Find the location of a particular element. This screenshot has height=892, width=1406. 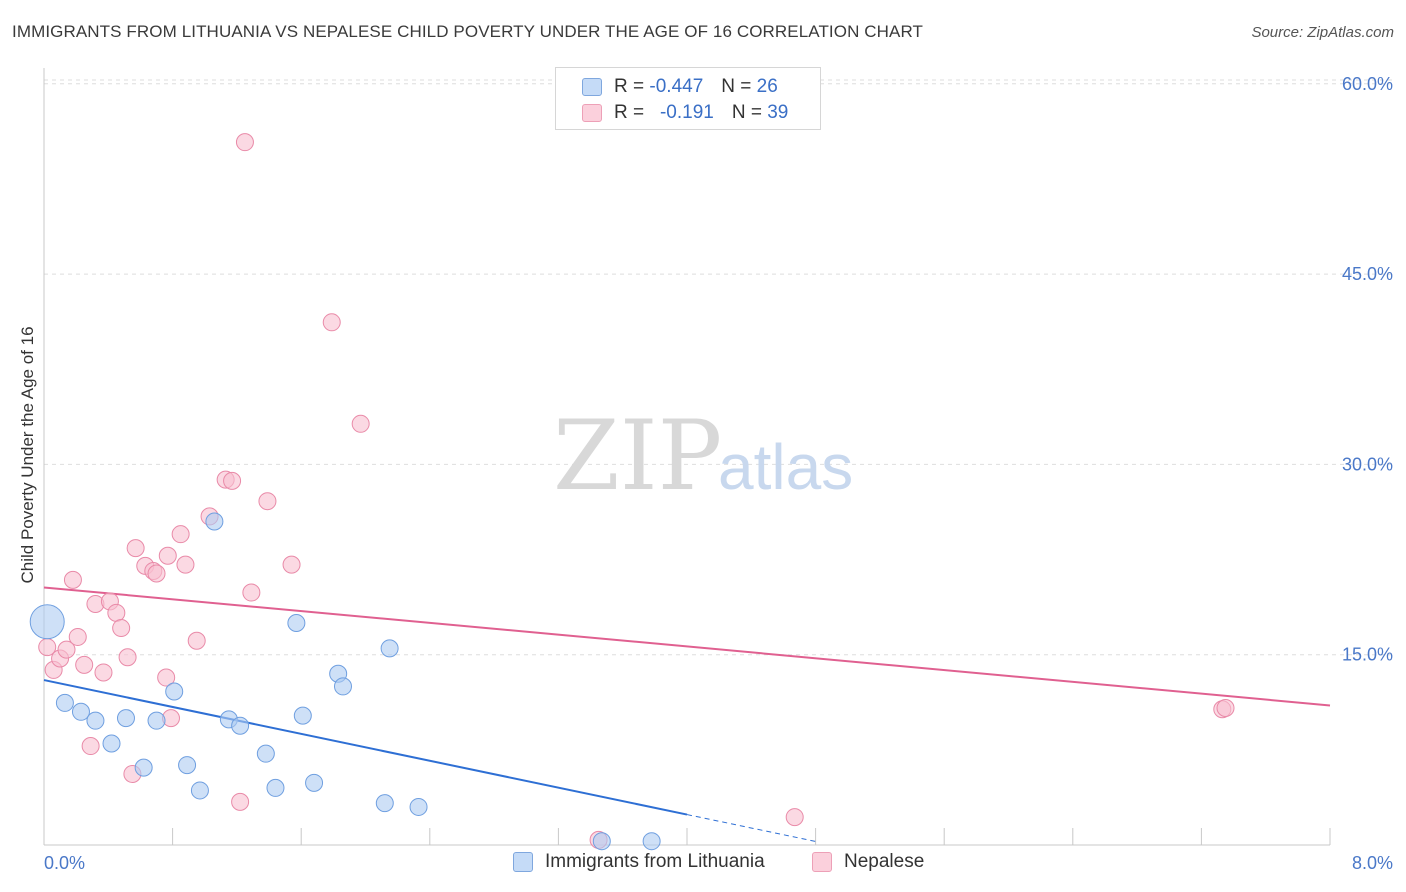

legend-label-lithuania: Immigrants from Lithuania is located at coordinates (655, 861).